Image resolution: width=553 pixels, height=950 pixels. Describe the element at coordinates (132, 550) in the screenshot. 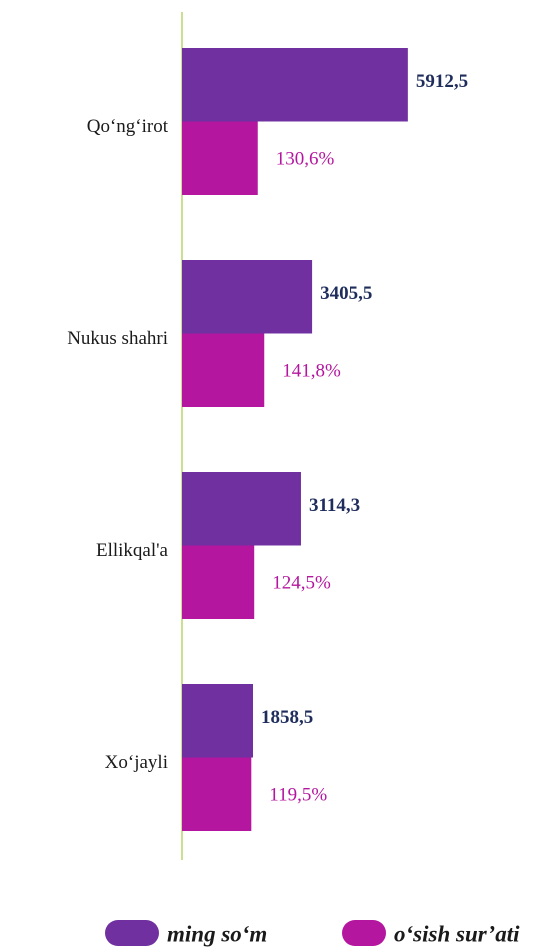

I see `category-label: Ellikqal'a` at that location.